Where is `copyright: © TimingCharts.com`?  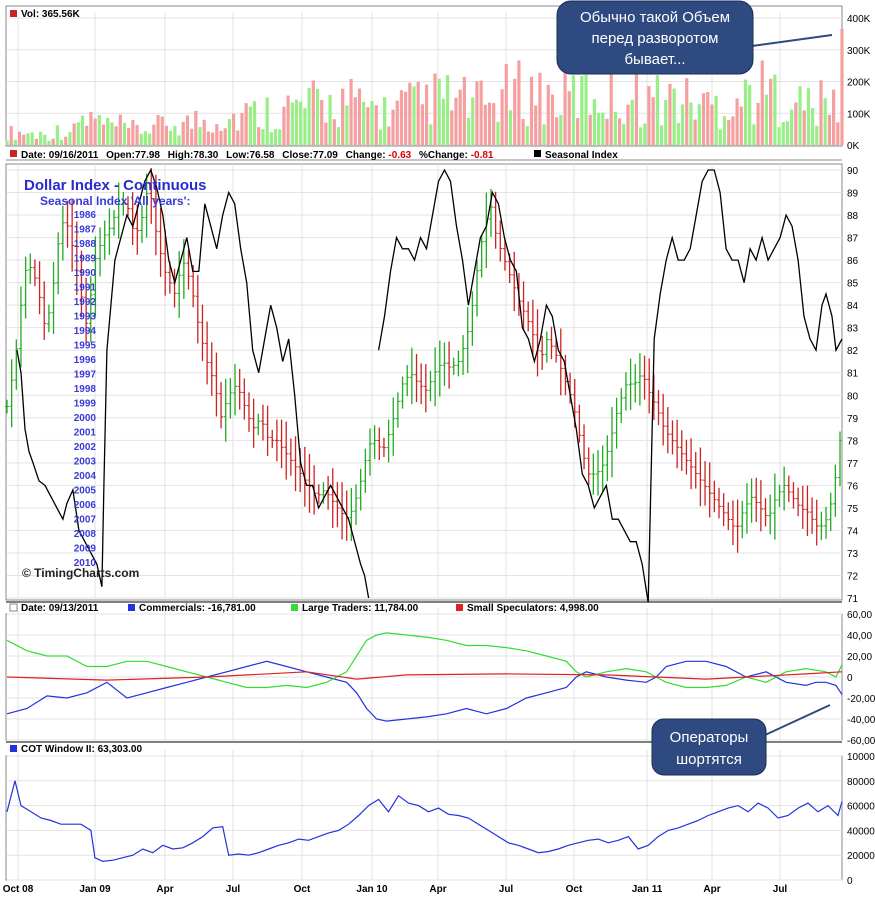 copyright: © TimingCharts.com is located at coordinates (80, 573).